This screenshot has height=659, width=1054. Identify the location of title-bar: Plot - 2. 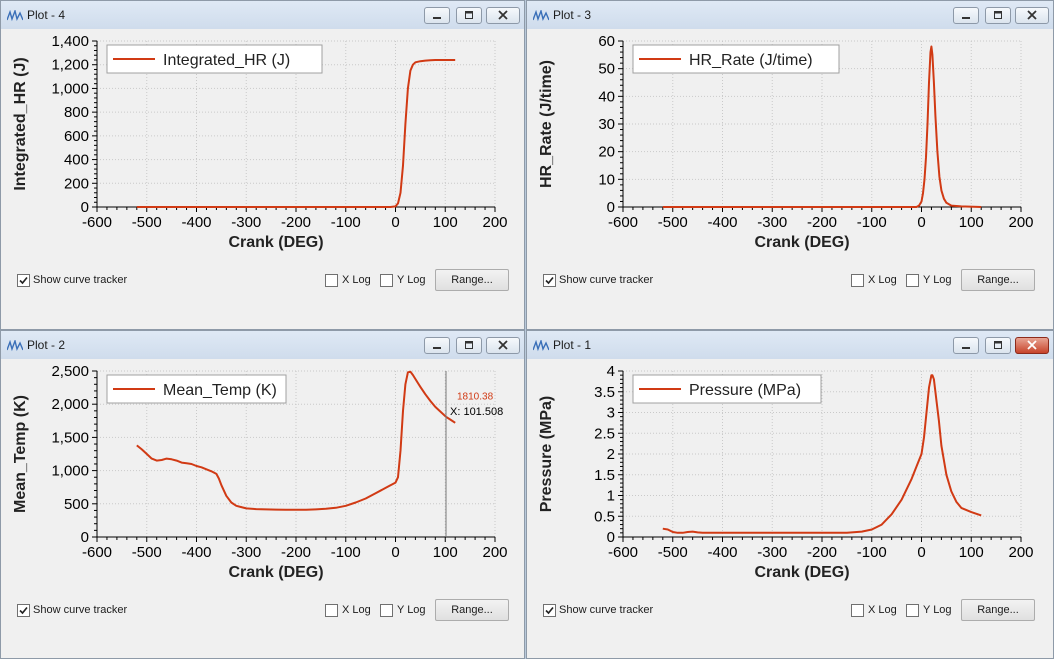
(262, 345).